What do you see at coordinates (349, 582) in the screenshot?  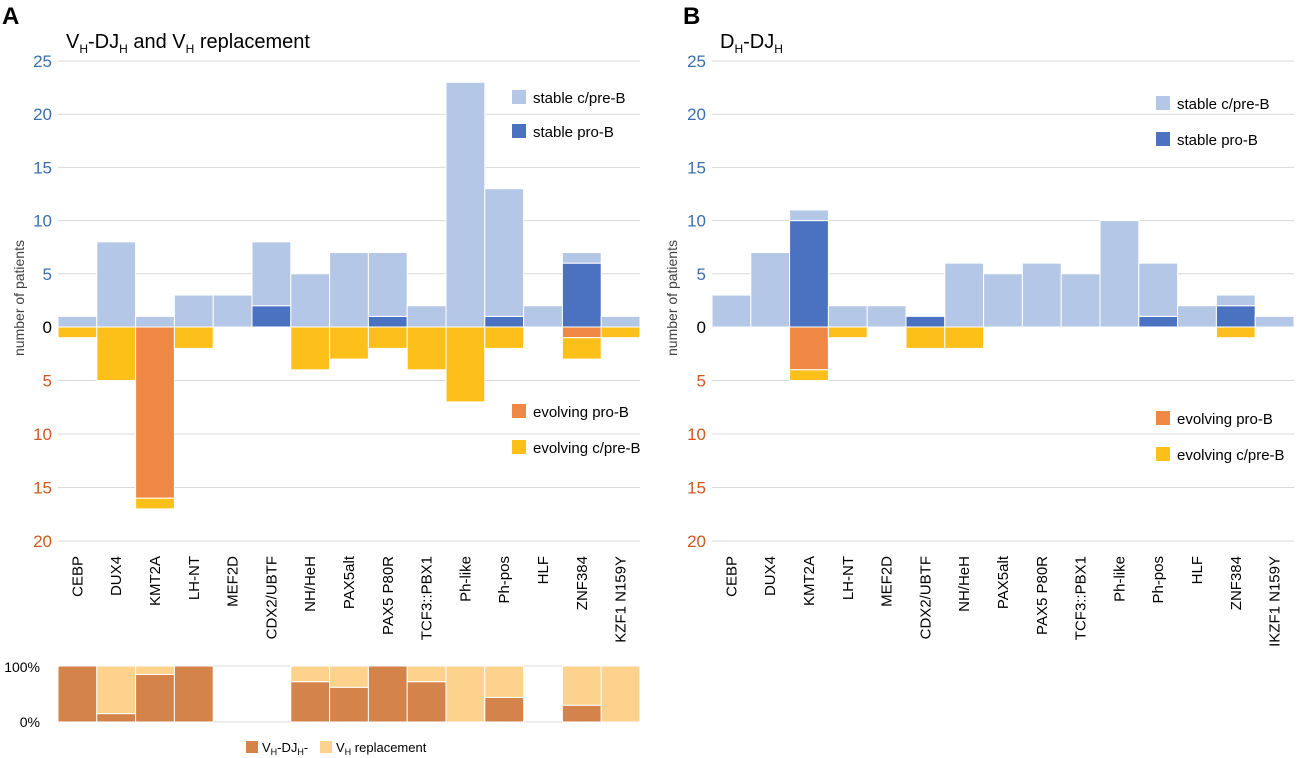 I see `x-tick-label-pax5alt: PAX5alt` at bounding box center [349, 582].